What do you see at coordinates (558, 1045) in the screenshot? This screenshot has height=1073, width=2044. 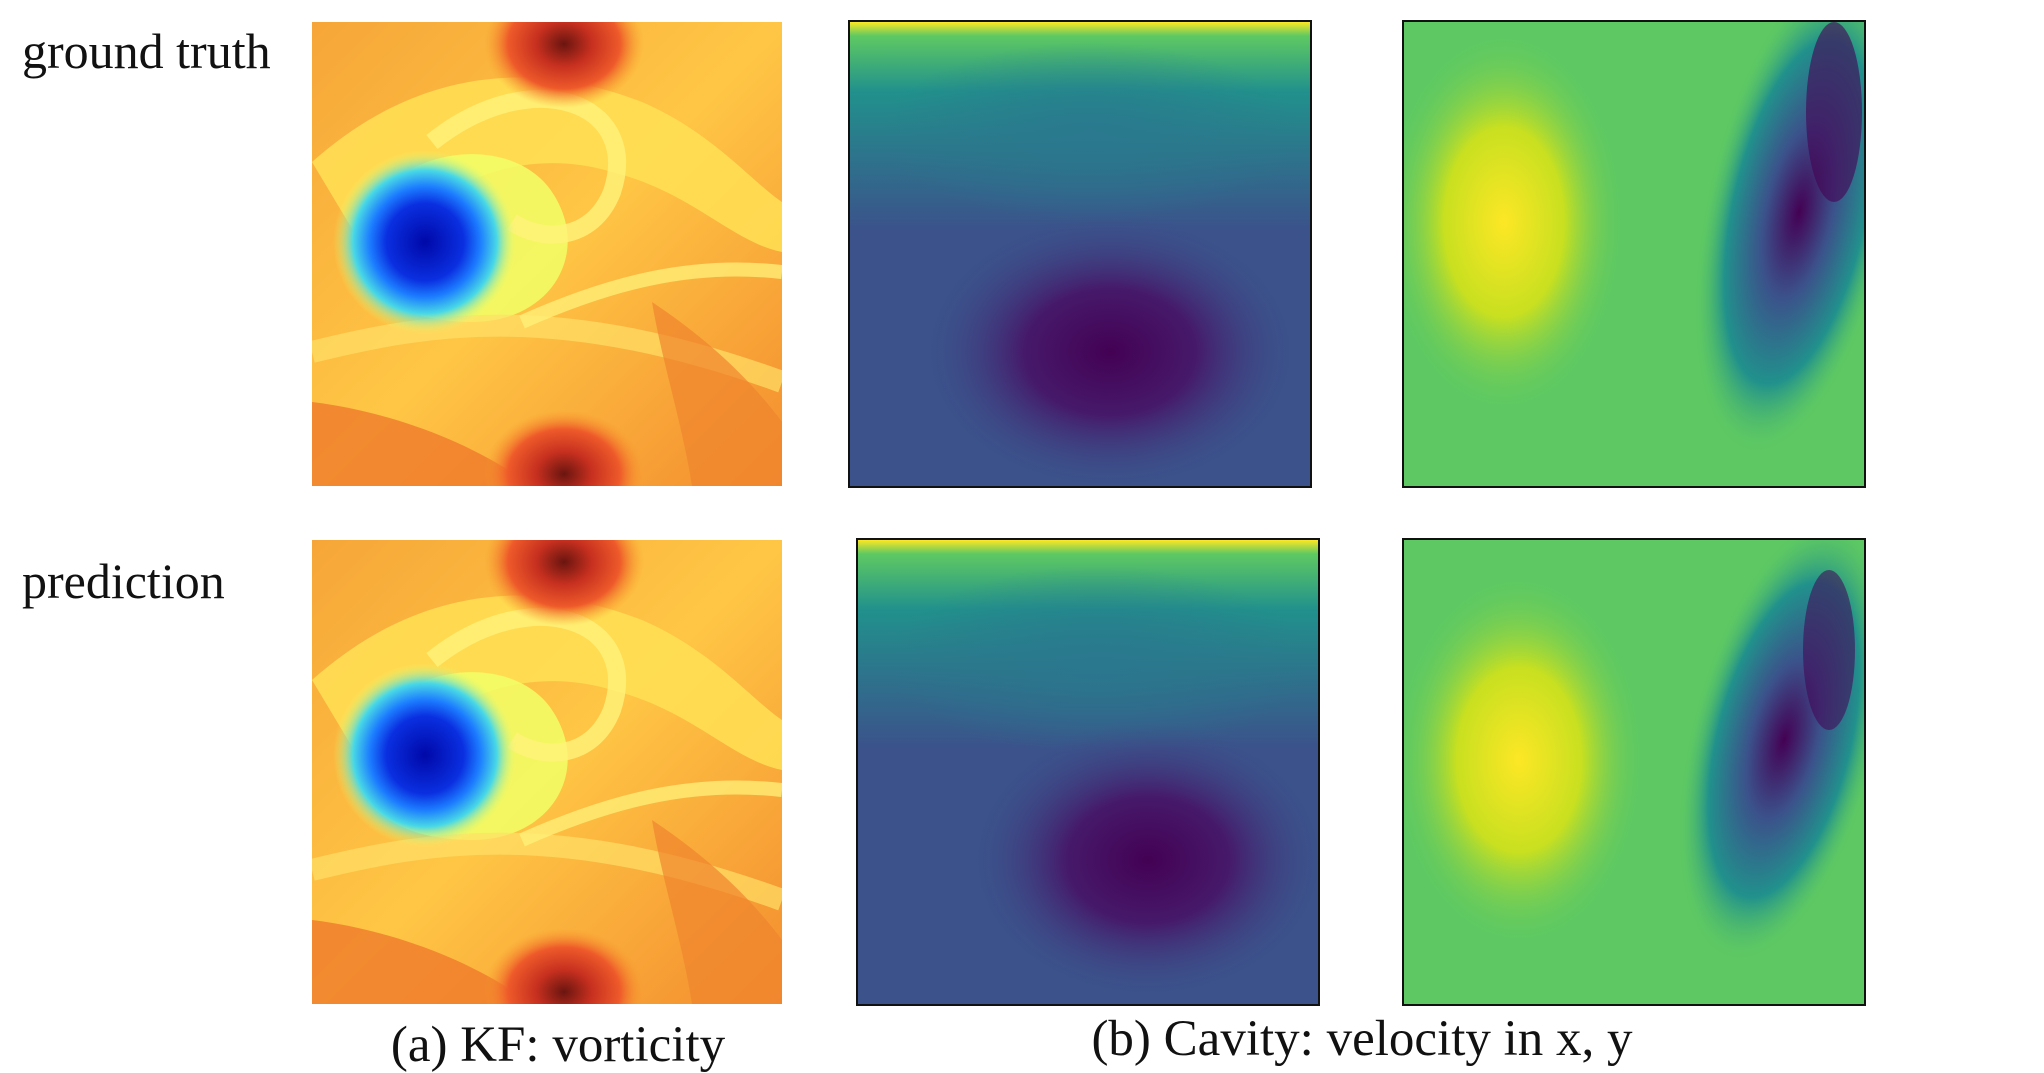 I see `caption-a: (a) KF: vorticity` at bounding box center [558, 1045].